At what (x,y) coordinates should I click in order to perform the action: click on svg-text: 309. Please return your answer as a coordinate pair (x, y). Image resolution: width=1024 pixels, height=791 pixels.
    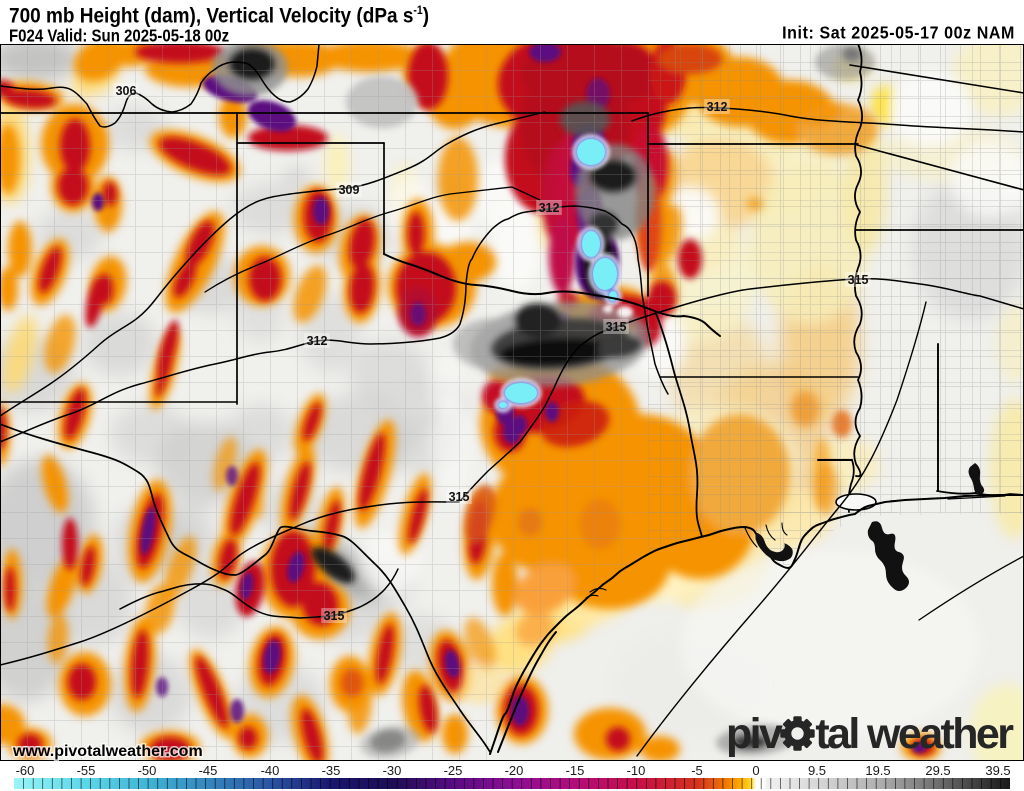
    Looking at the image, I should click on (349, 190).